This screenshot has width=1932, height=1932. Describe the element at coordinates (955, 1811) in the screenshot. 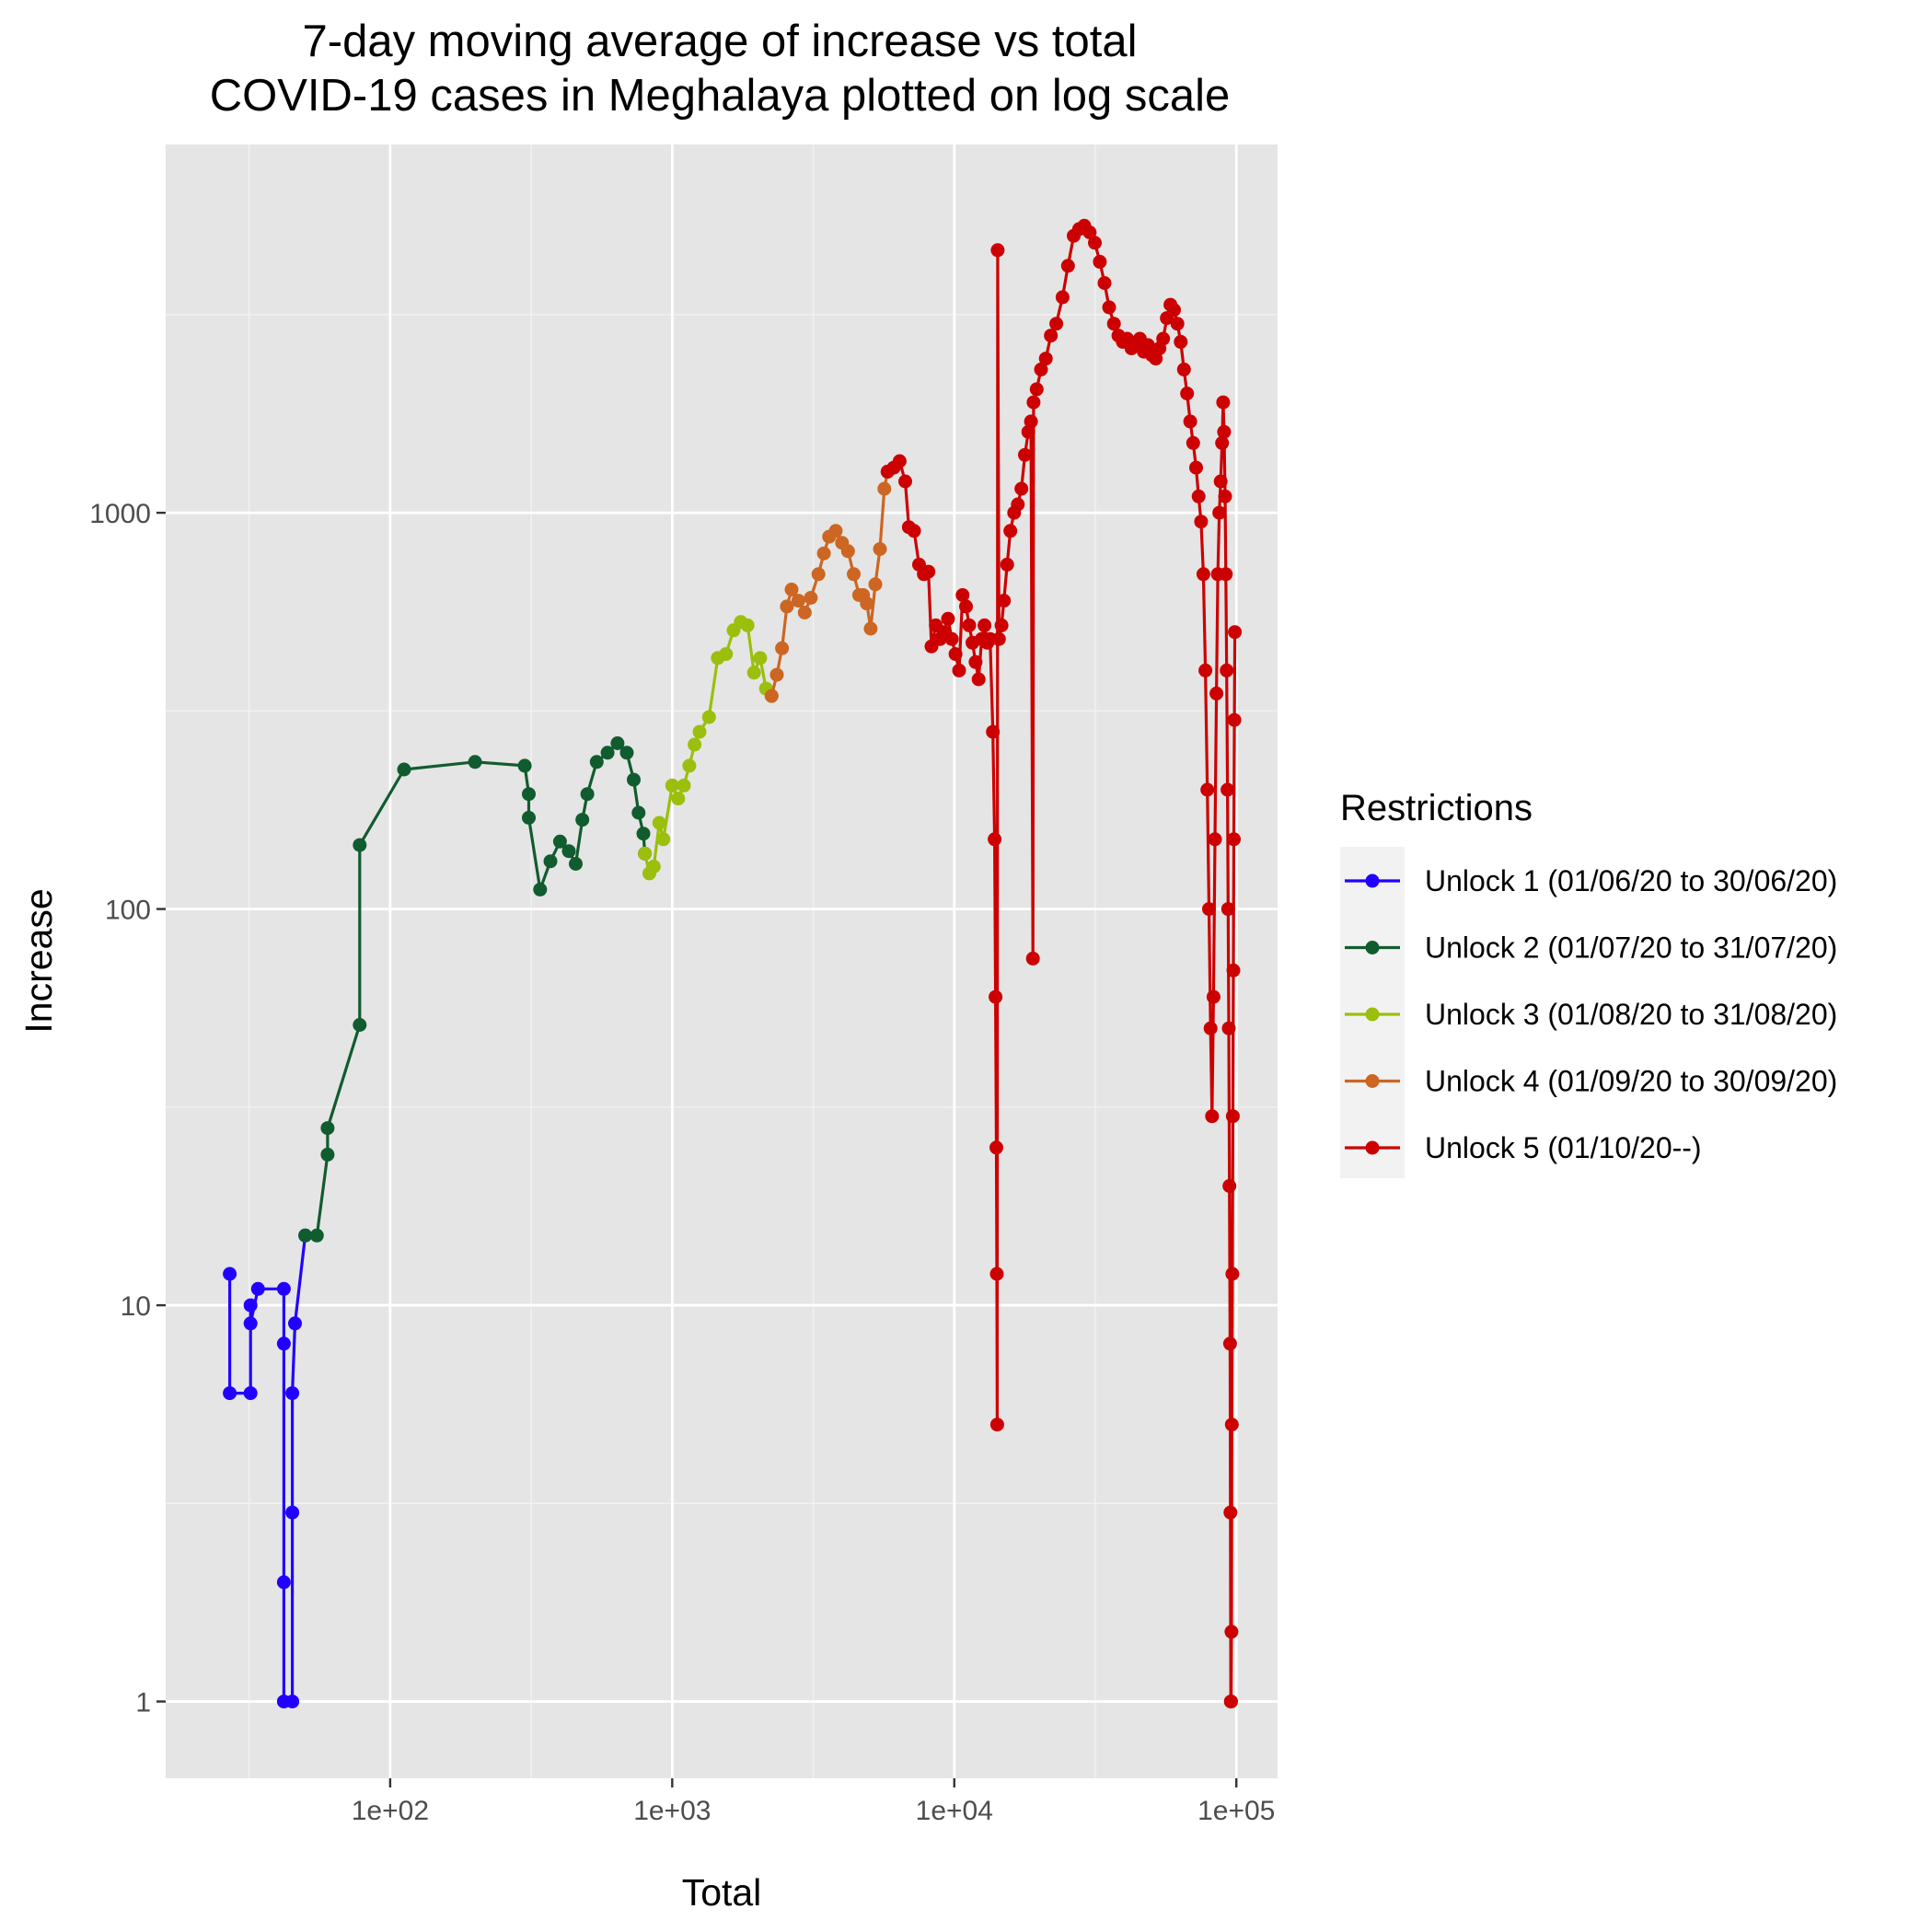

I see `x-tick-label: 1e+04` at that location.